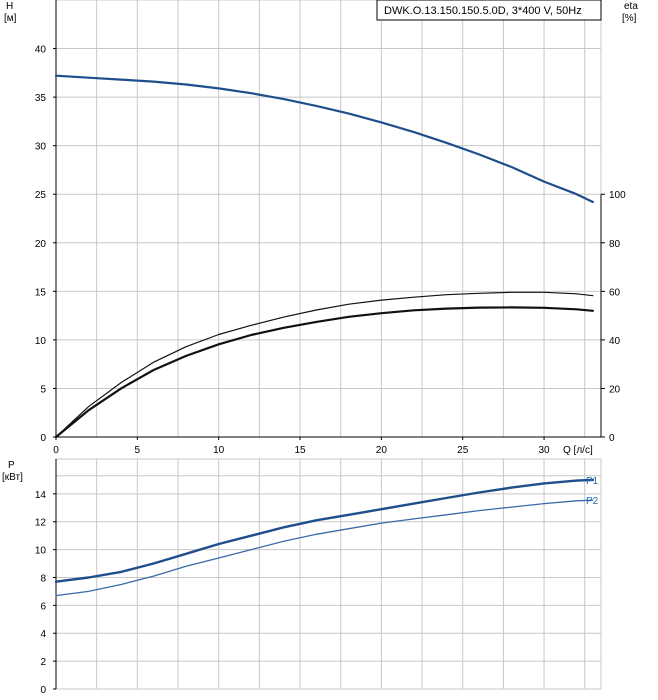 The image size is (658, 700). What do you see at coordinates (463, 450) in the screenshot?
I see `x-tick-label: 25` at bounding box center [463, 450].